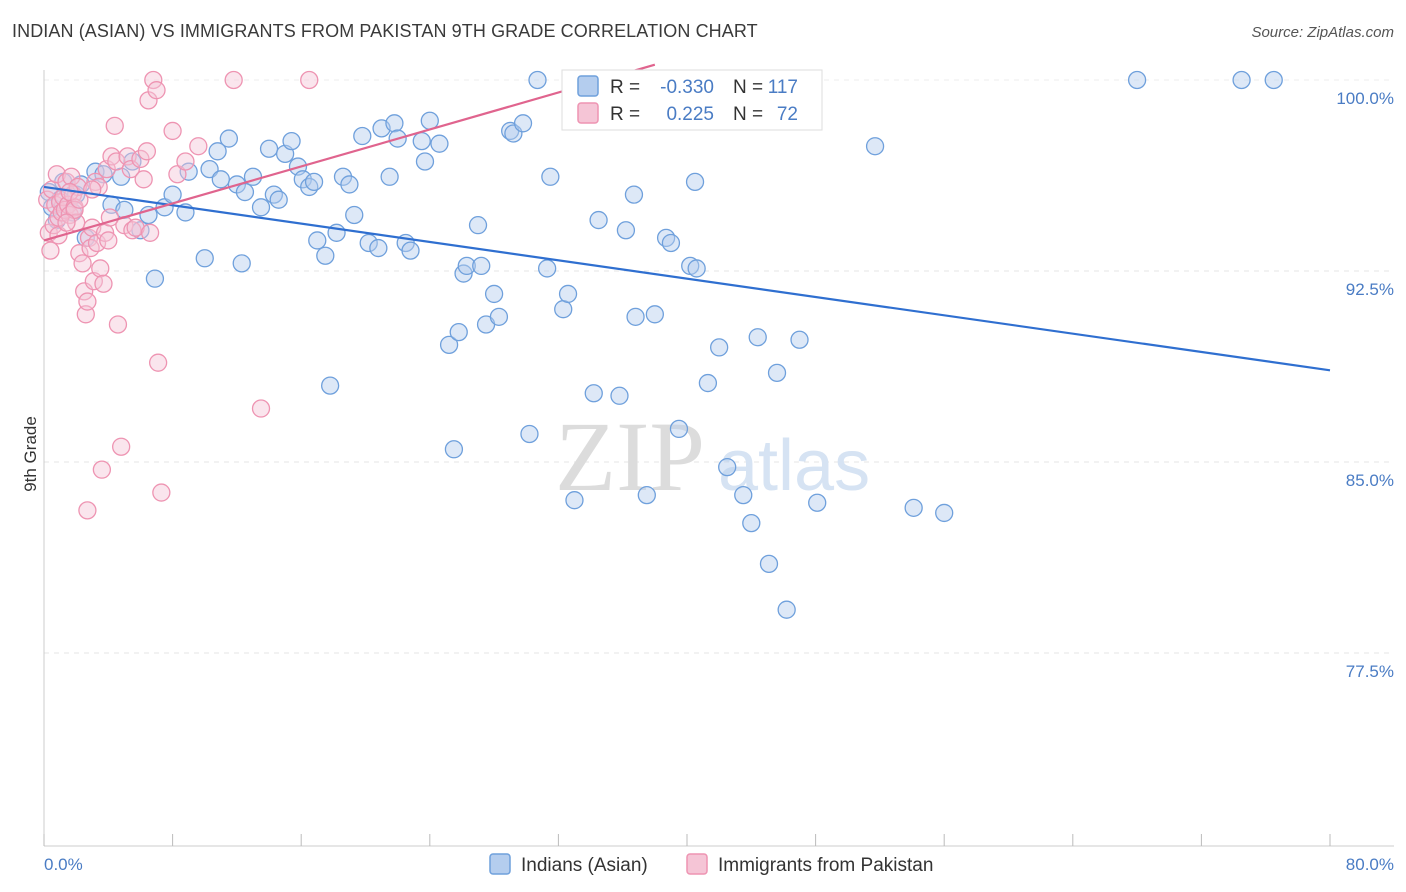  Describe the element at coordinates (625, 114) in the screenshot. I see `stats-r-label-1: R =` at that location.